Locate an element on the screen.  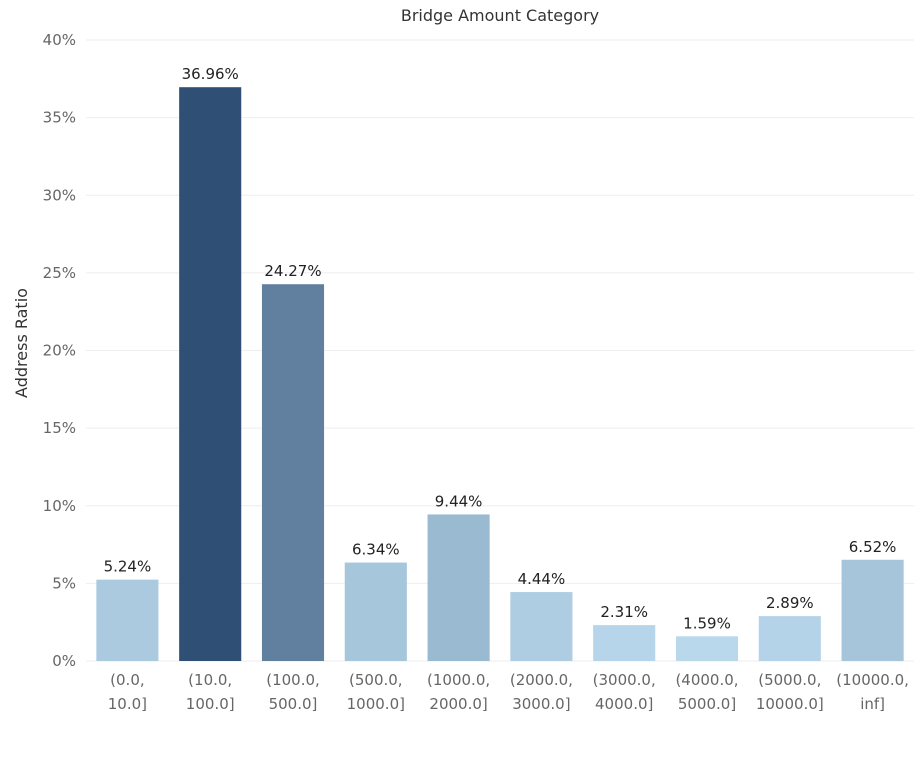
x-category-label: (3000.0, 4000.0] is located at coordinates (624, 692).